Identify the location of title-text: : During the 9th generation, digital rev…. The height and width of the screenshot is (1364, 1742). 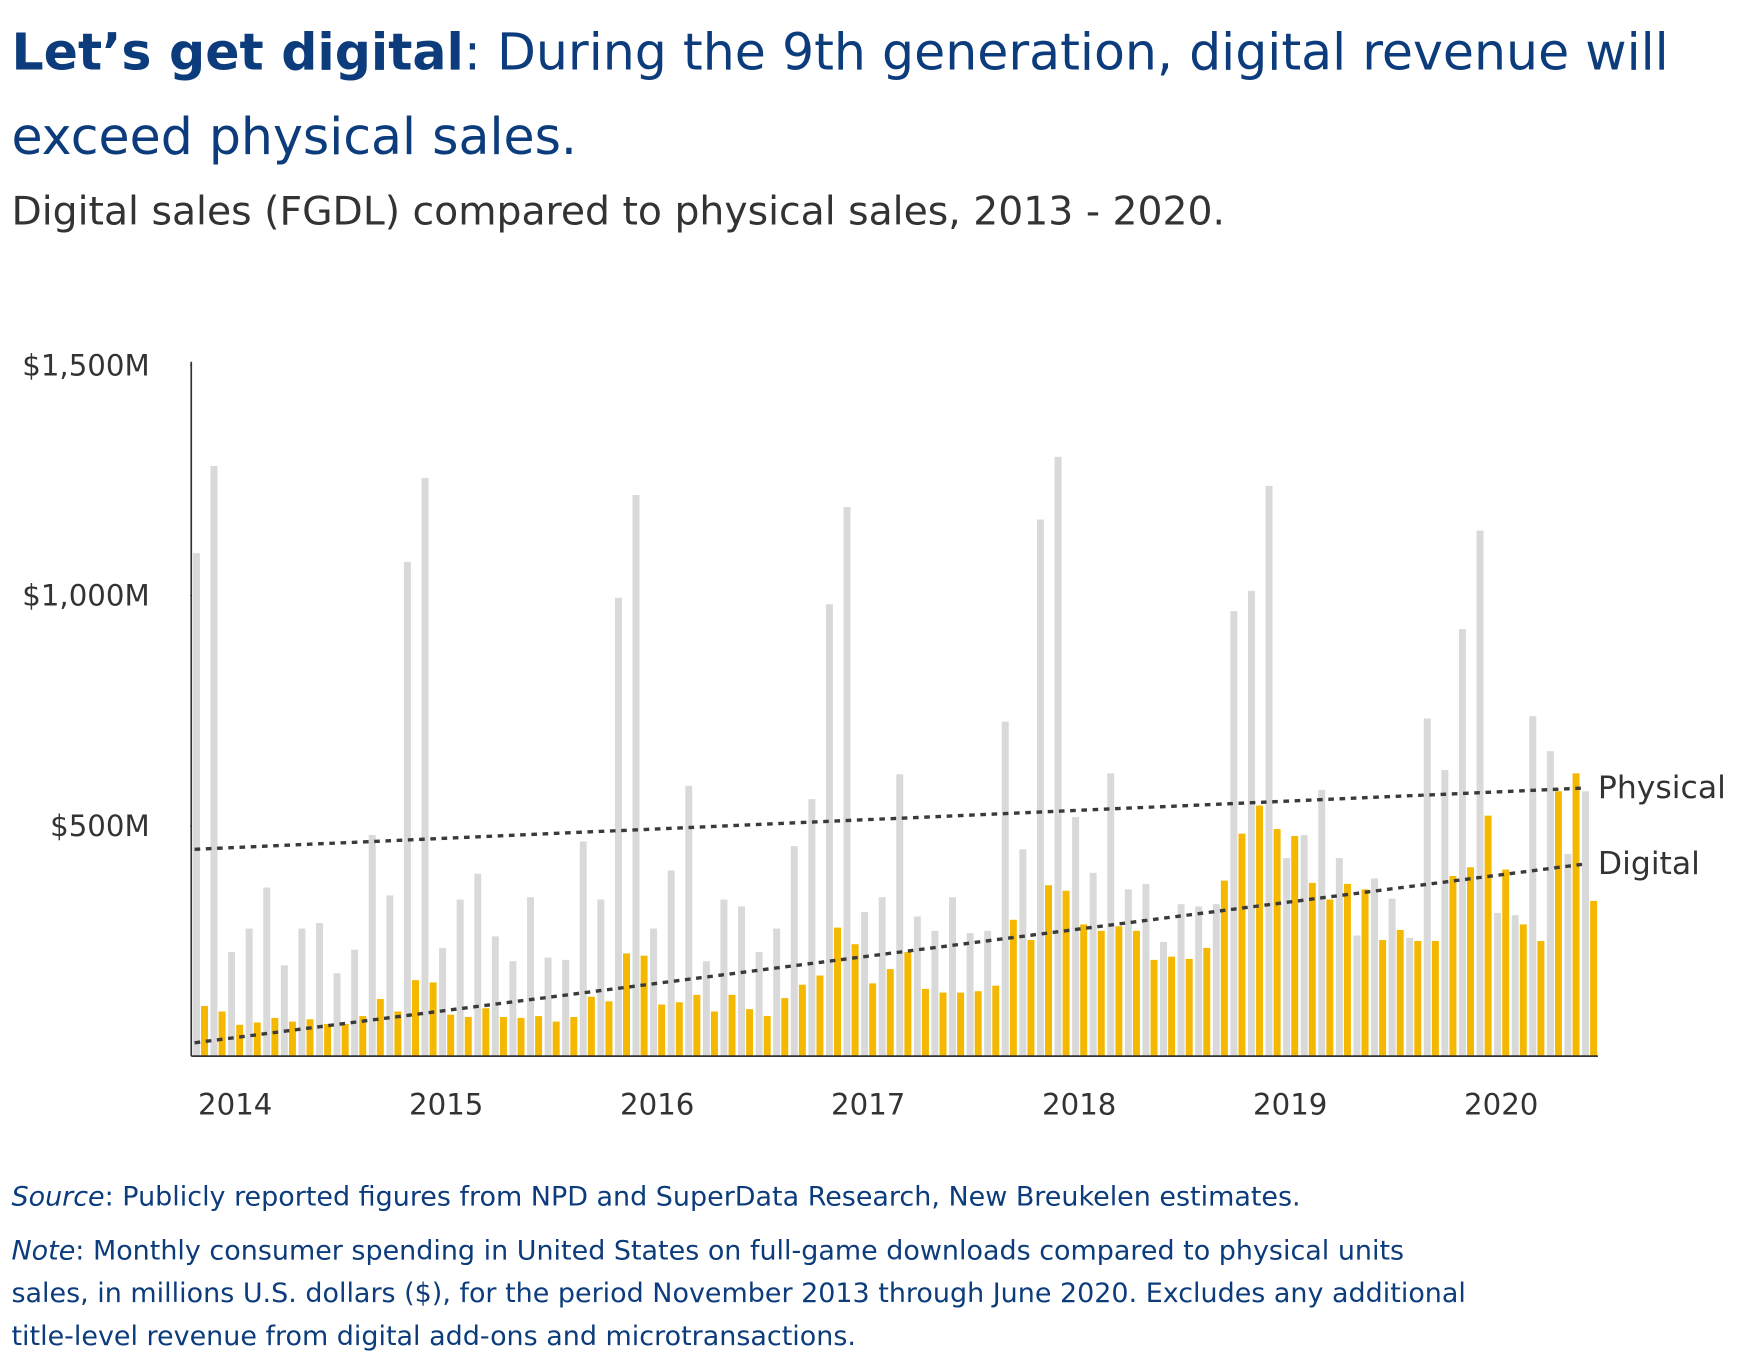
(1066, 52).